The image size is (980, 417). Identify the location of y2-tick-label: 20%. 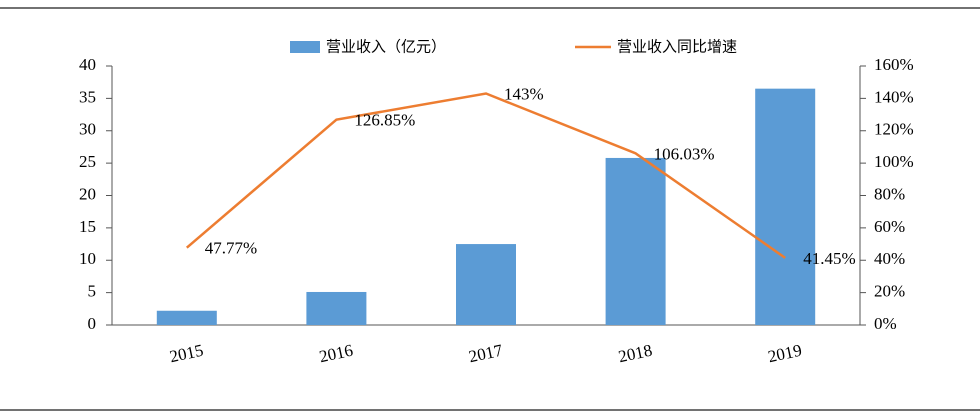
(889, 291).